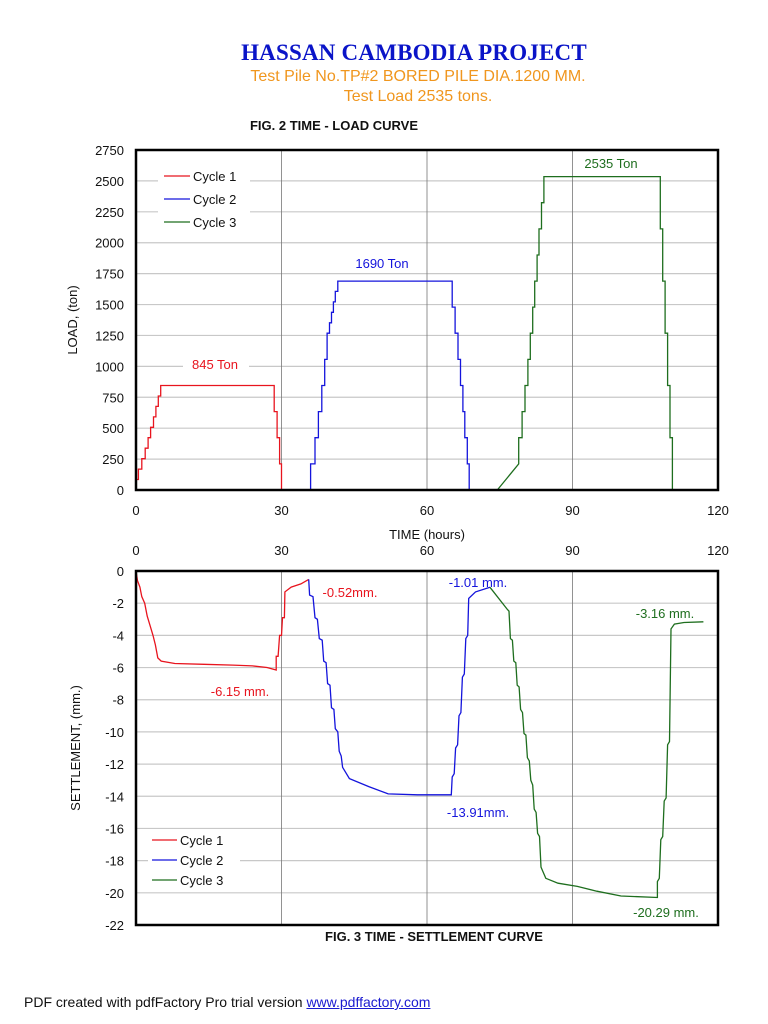 The width and height of the screenshot is (768, 1024). What do you see at coordinates (109, 212) in the screenshot?
I see `y-tick-label: 2250` at bounding box center [109, 212].